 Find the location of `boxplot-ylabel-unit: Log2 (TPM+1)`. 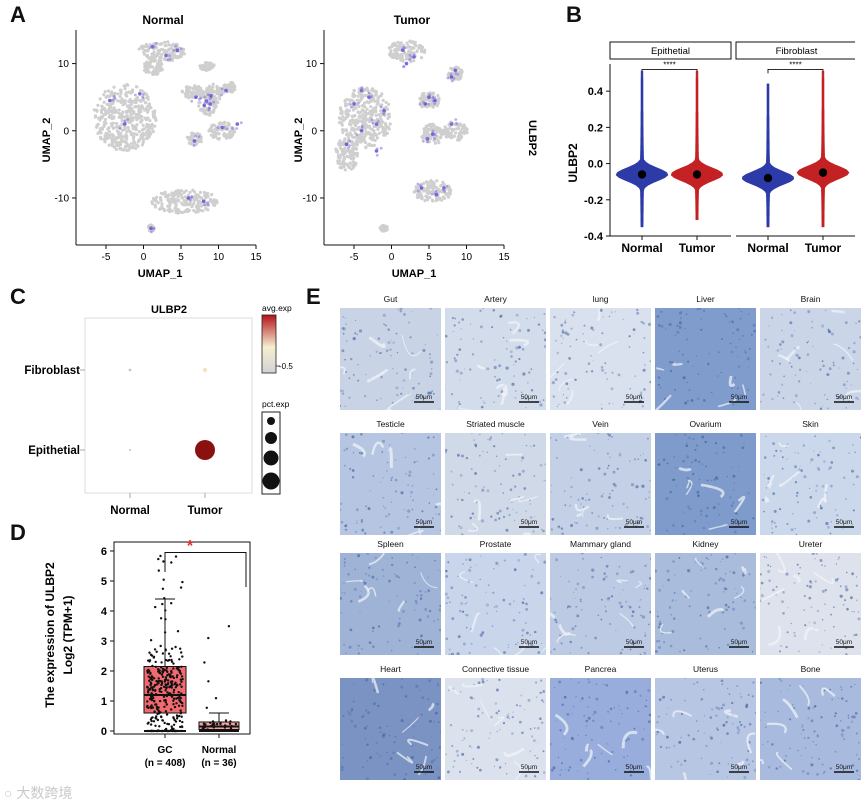

boxplot-ylabel-unit: Log2 (TPM+1) is located at coordinates (68, 634).